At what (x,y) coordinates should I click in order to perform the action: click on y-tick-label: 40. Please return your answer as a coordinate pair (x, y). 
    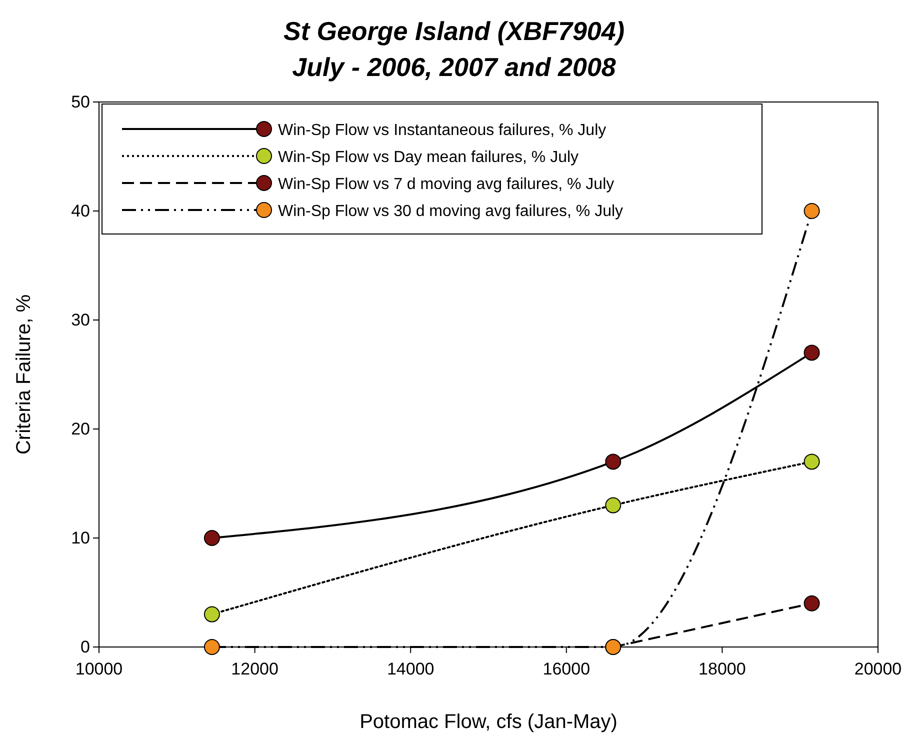
    Looking at the image, I should click on (80, 210).